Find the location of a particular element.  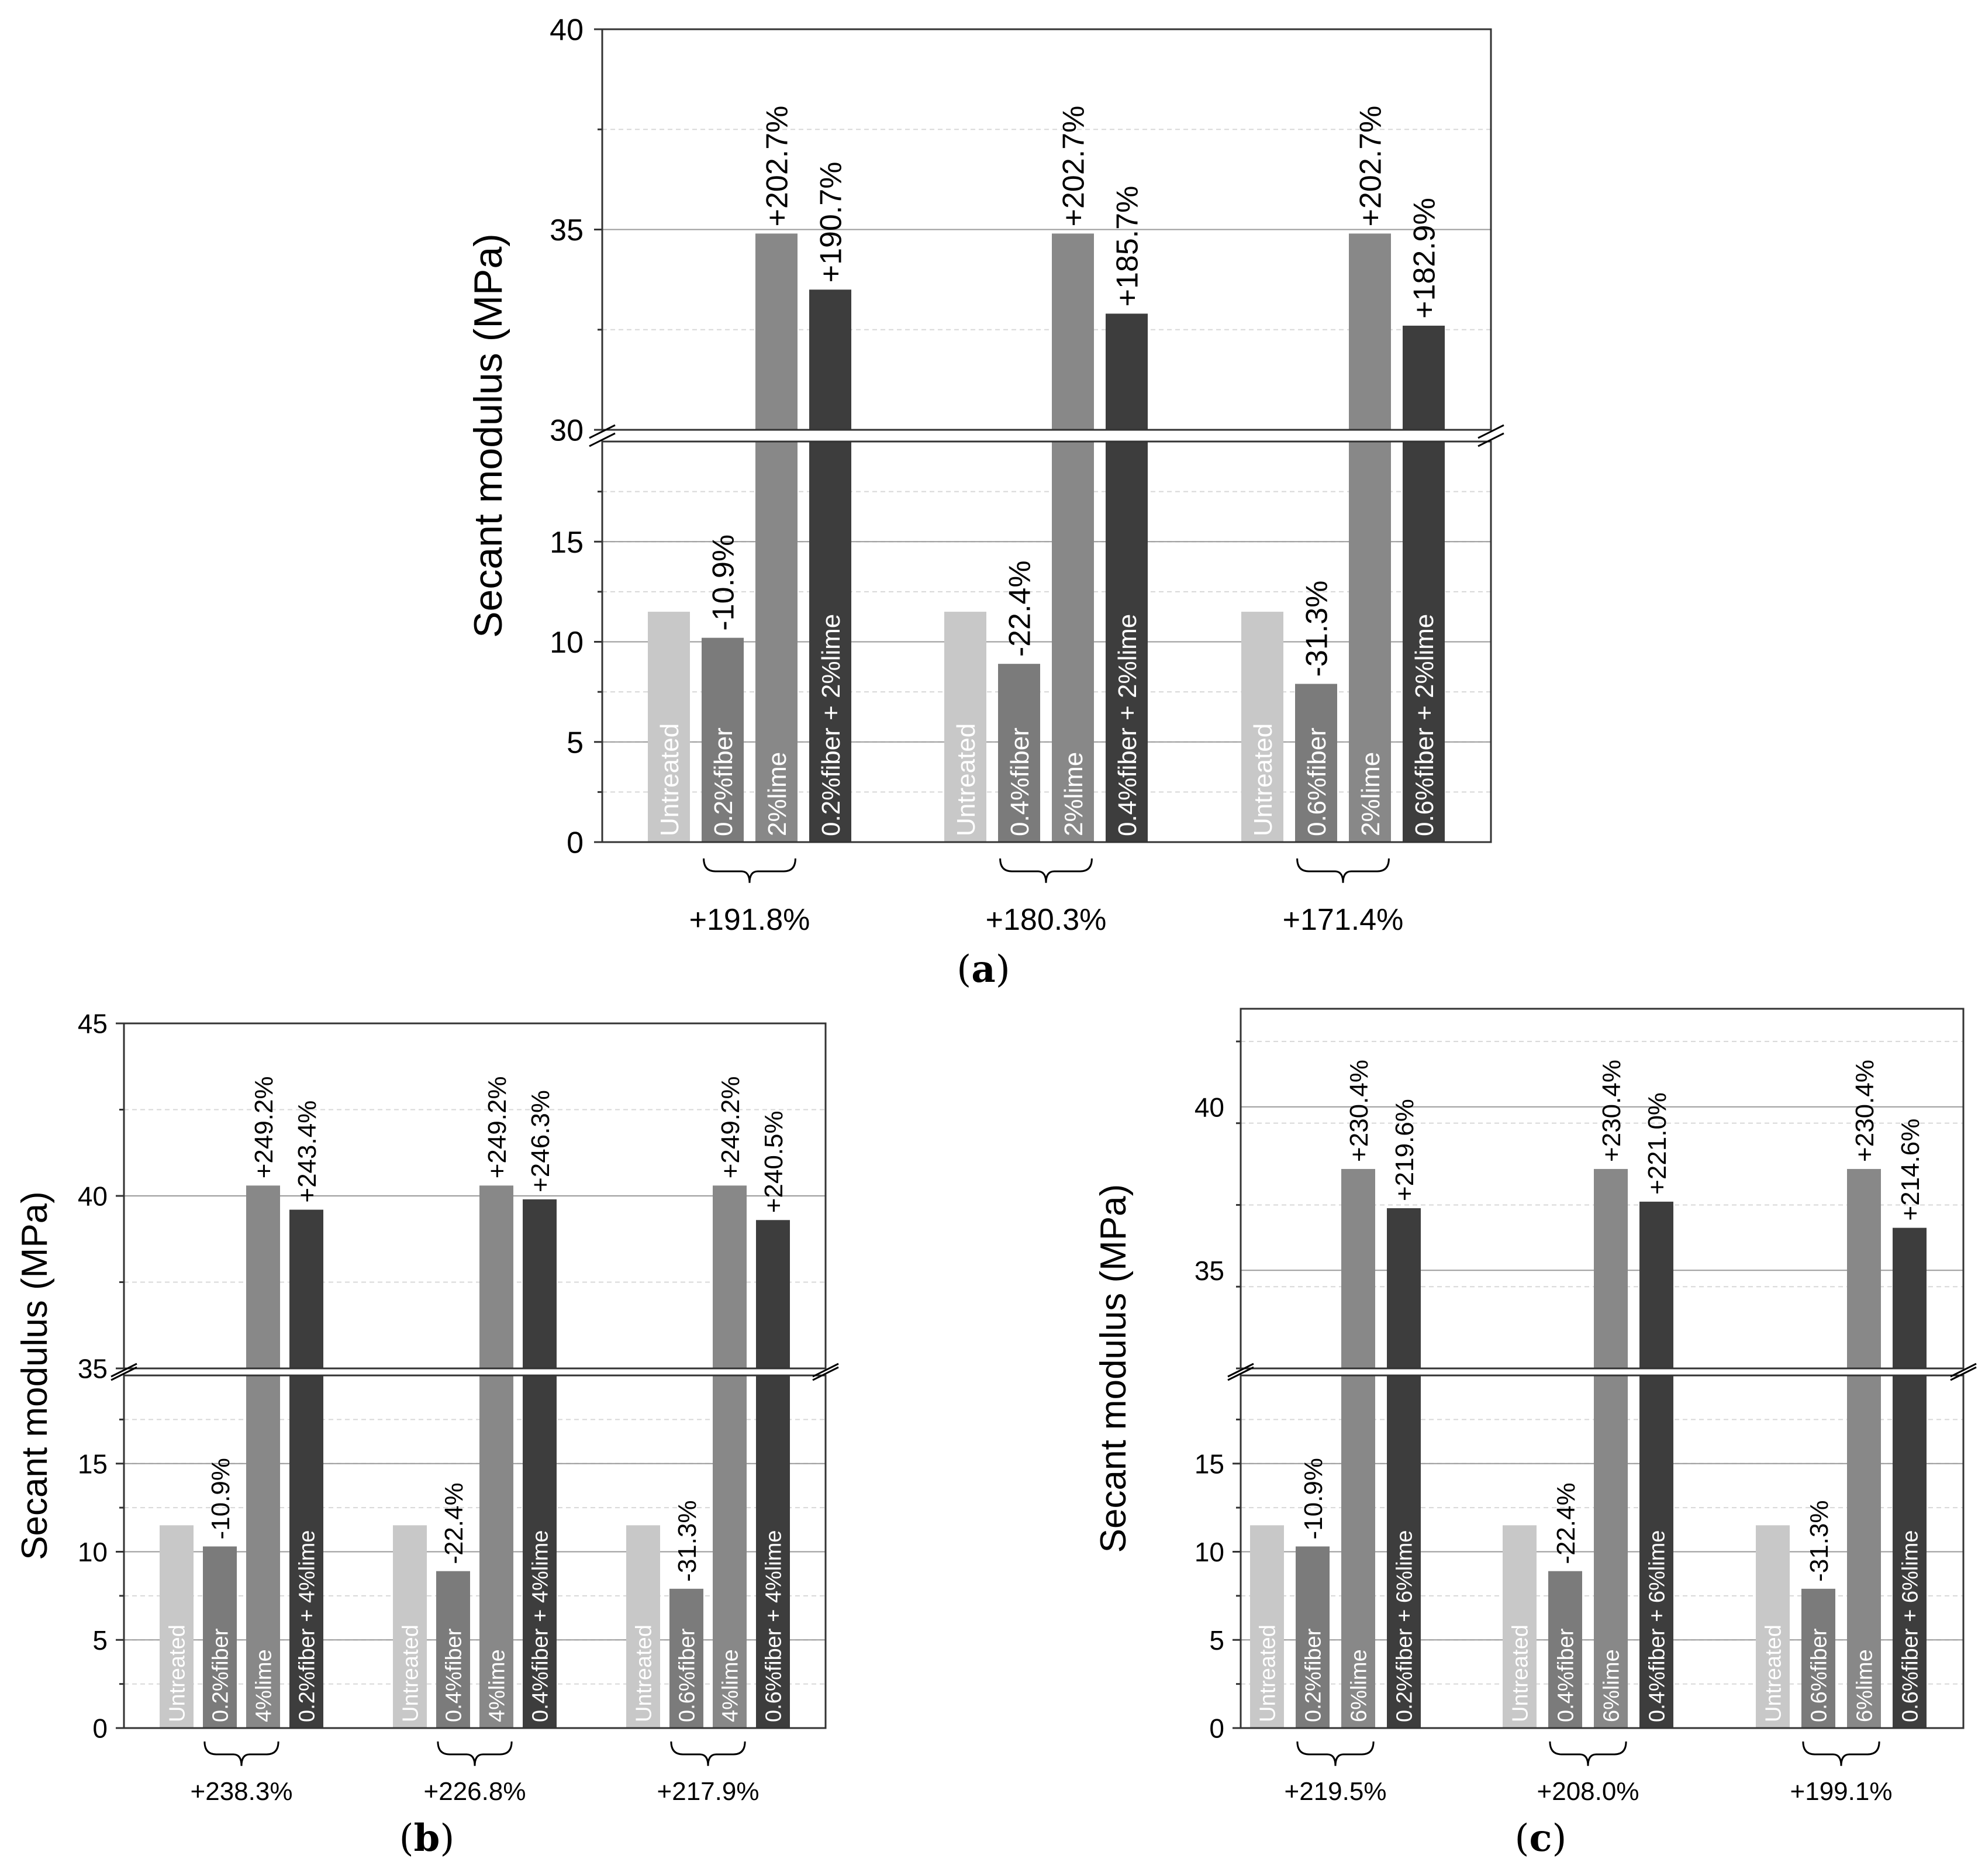

bracket-label: +191.8% is located at coordinates (749, 920).